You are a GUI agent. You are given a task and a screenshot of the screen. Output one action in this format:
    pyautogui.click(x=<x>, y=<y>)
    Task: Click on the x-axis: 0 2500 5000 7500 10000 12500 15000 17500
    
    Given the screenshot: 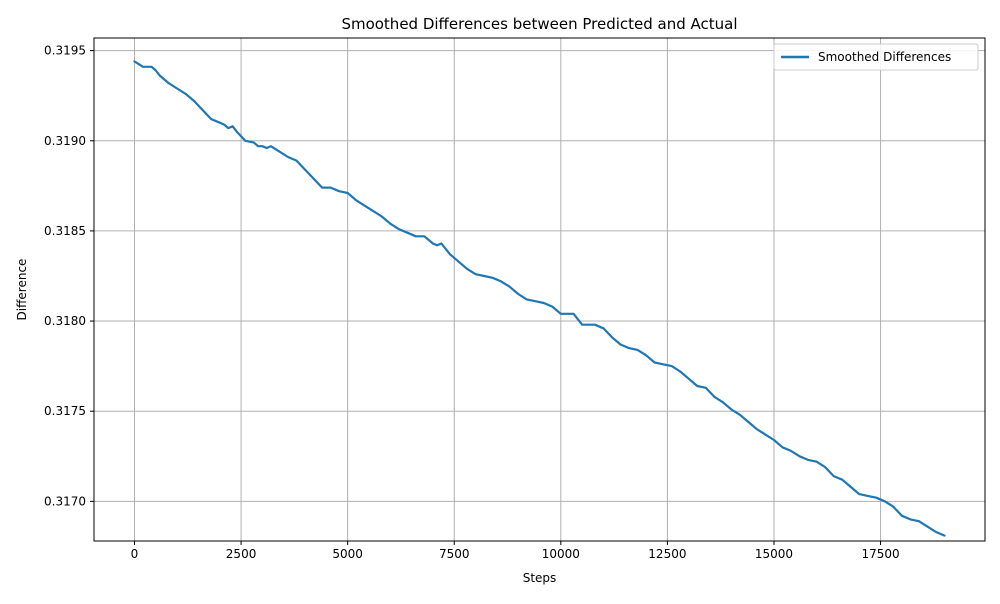 What is the action you would take?
    pyautogui.click(x=515, y=551)
    